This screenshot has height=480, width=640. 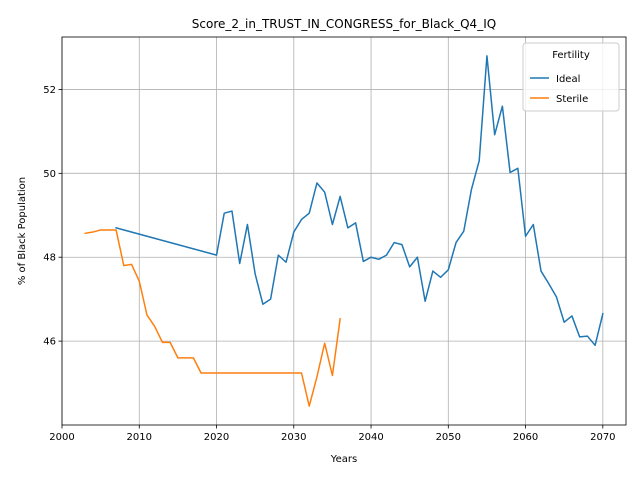 I want to click on y-axis-label: % of Black Population, so click(x=22, y=231).